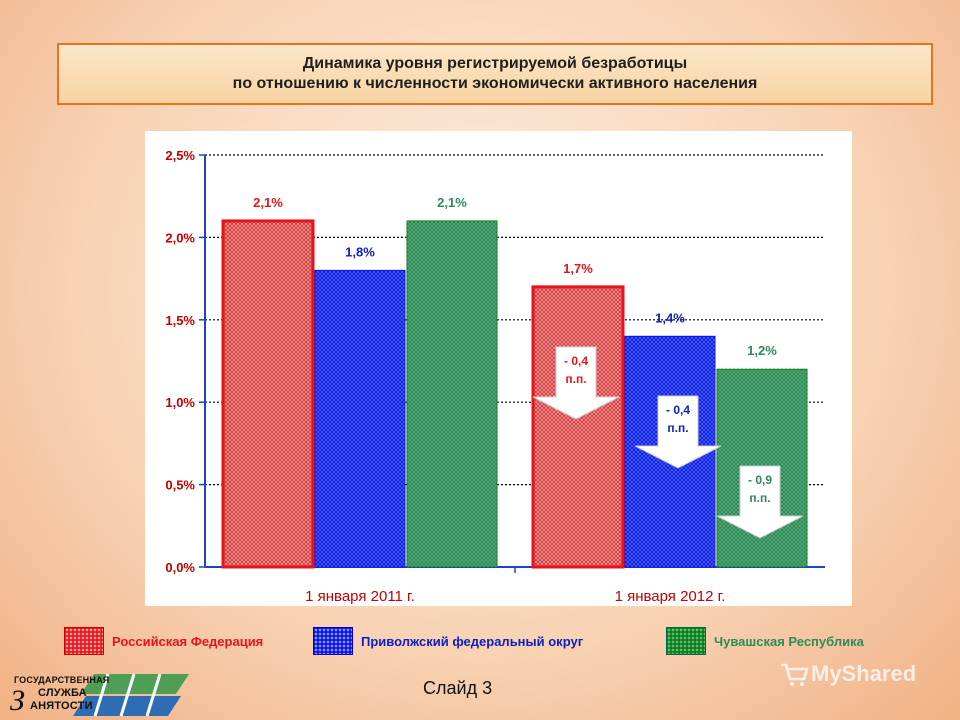 This screenshot has width=960, height=720. Describe the element at coordinates (180, 237) in the screenshot. I see `y-tick-label: 2,0%` at that location.